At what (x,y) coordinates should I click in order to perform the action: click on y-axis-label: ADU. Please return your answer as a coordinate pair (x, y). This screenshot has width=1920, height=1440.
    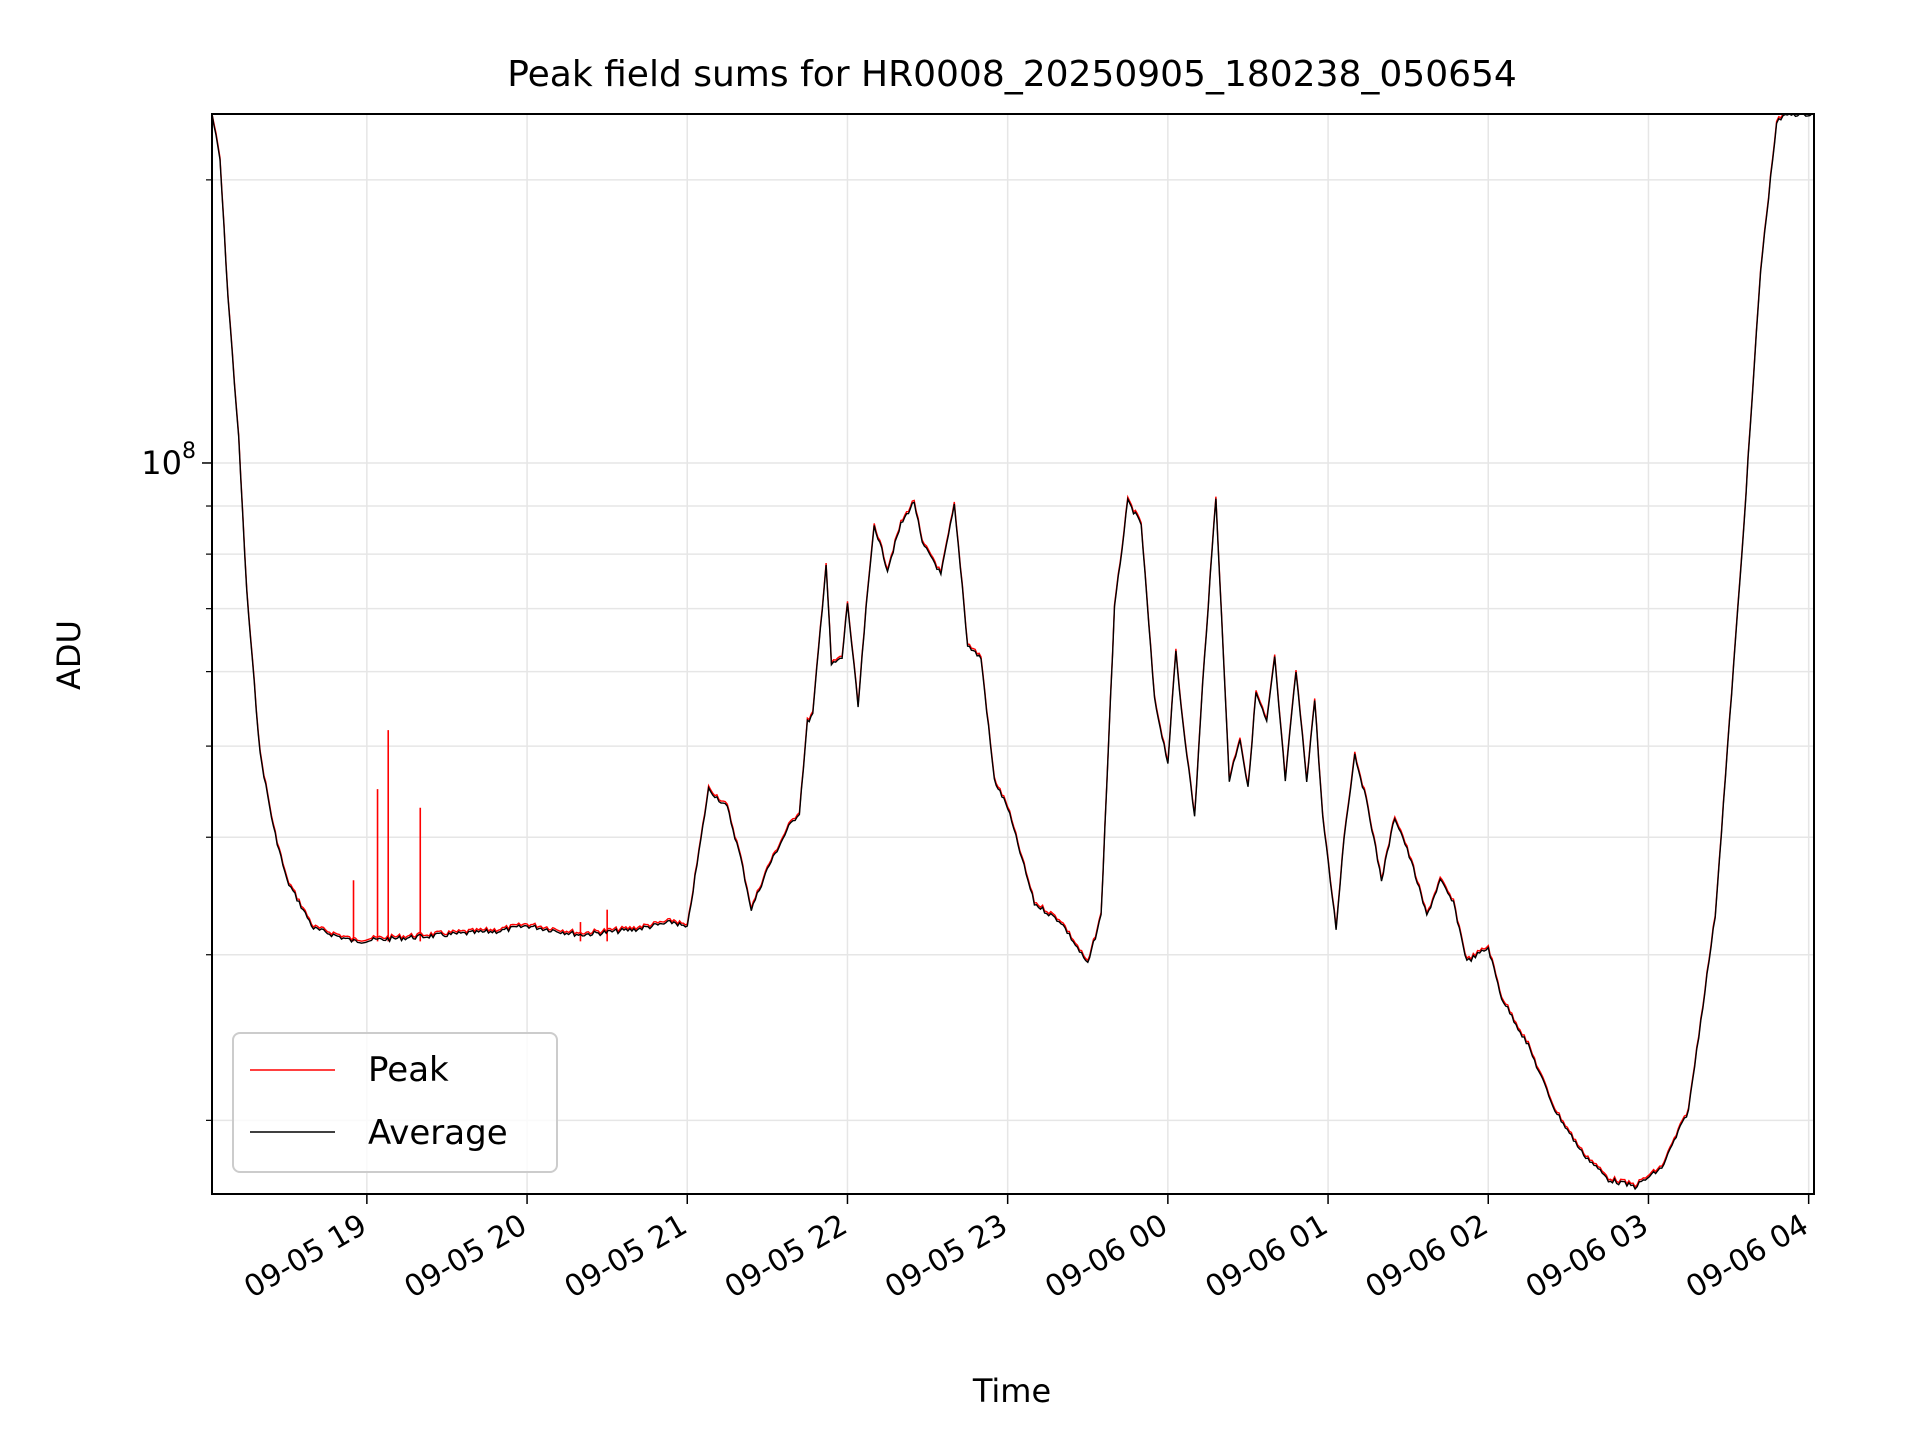
    Looking at the image, I should click on (69, 655).